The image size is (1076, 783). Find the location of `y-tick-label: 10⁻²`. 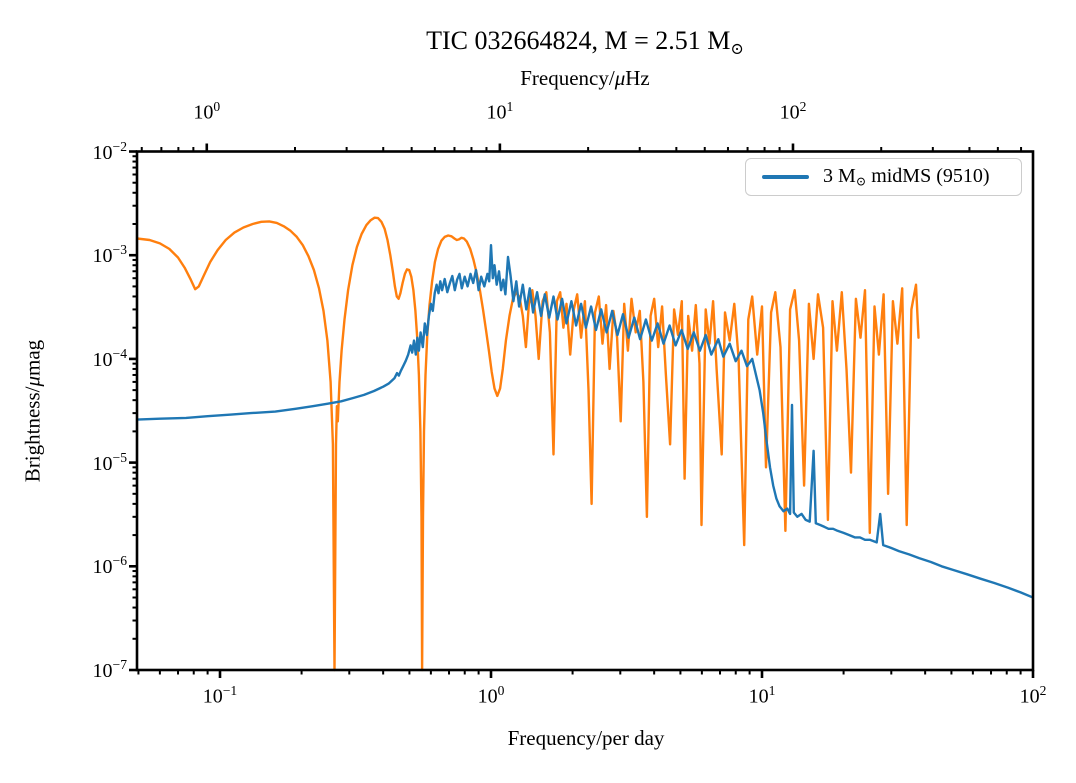

y-tick-label: 10⁻² is located at coordinates (109, 151).